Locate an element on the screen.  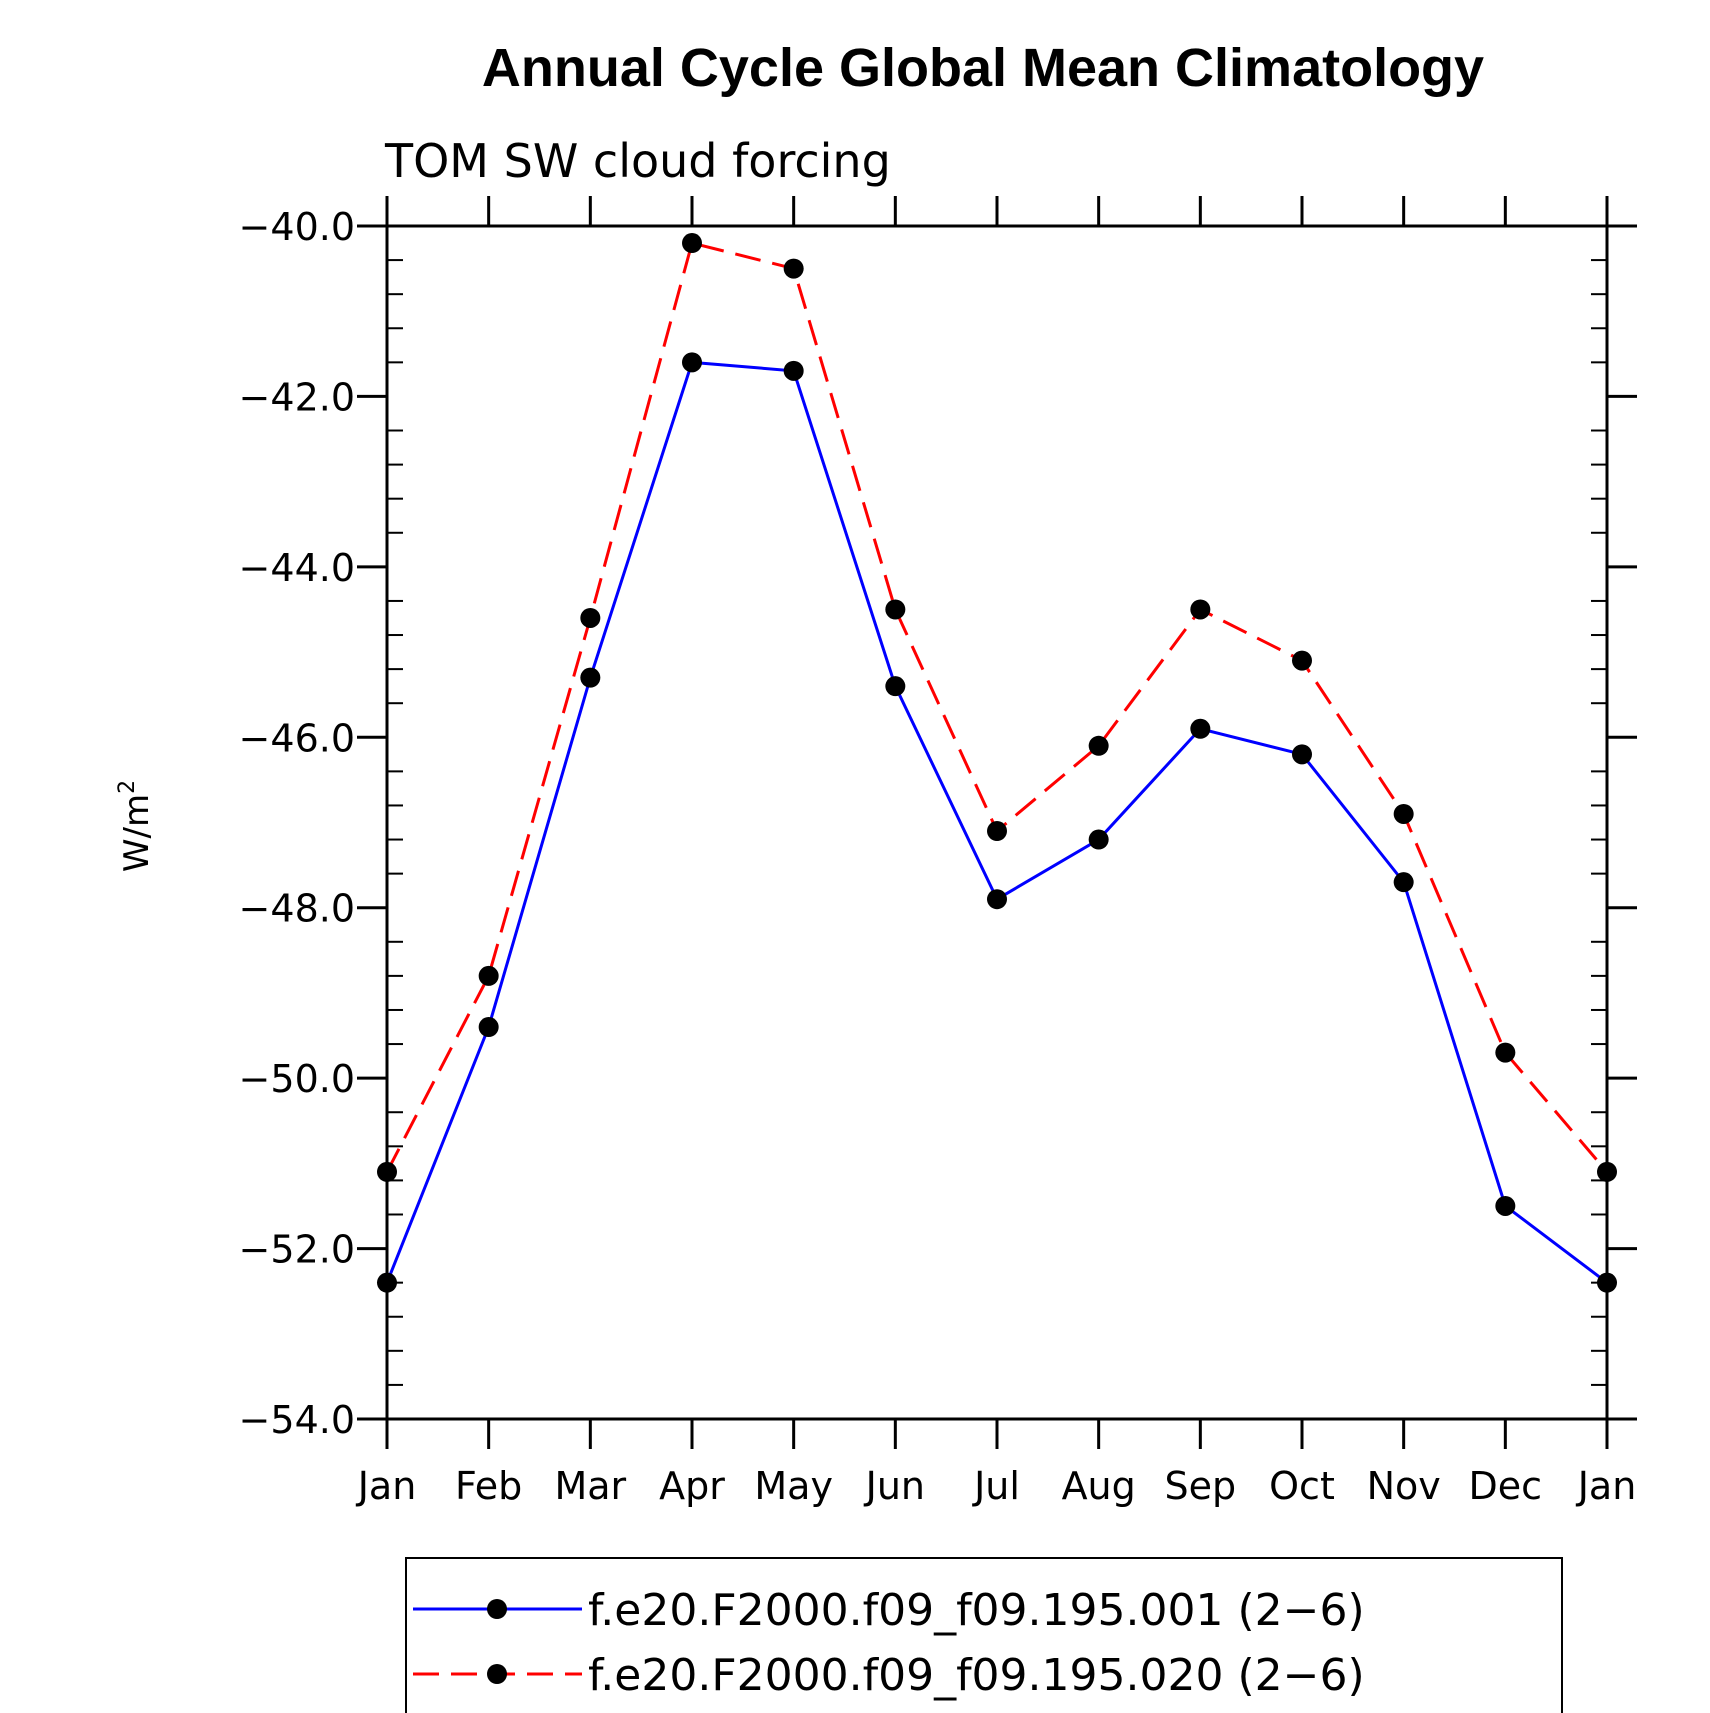
chart-title: Annual Cycle Global Mean Climatology is located at coordinates (983, 68).